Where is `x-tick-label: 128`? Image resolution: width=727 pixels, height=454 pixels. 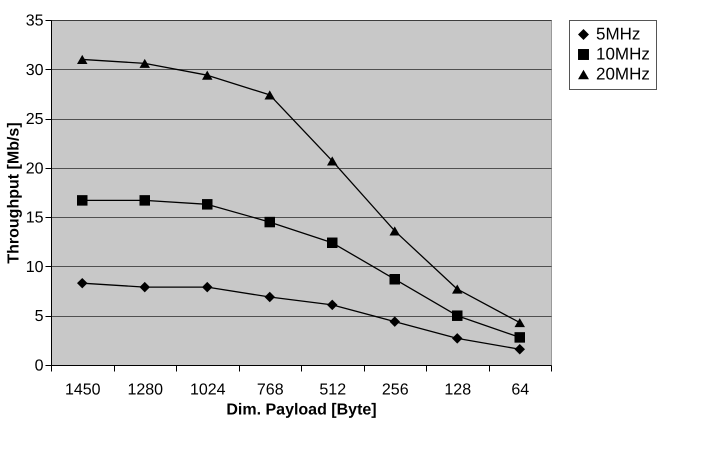
x-tick-label: 128 is located at coordinates (458, 390).